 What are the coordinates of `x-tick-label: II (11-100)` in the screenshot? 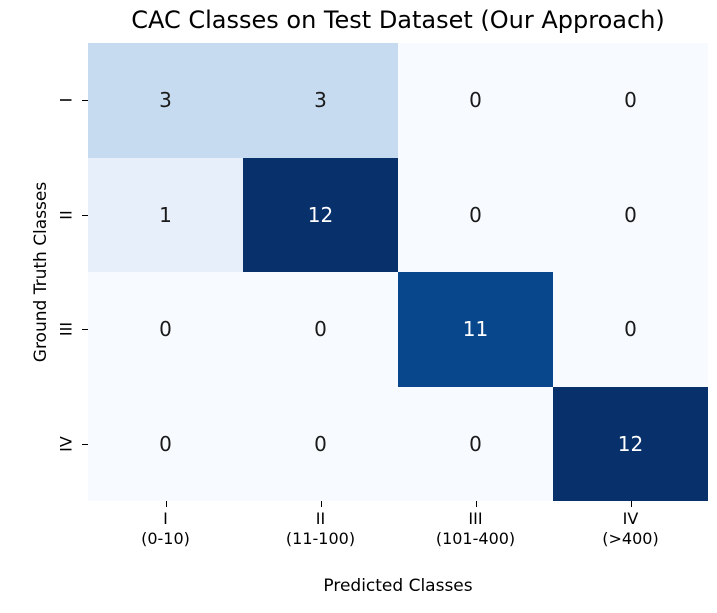 It's located at (320, 529).